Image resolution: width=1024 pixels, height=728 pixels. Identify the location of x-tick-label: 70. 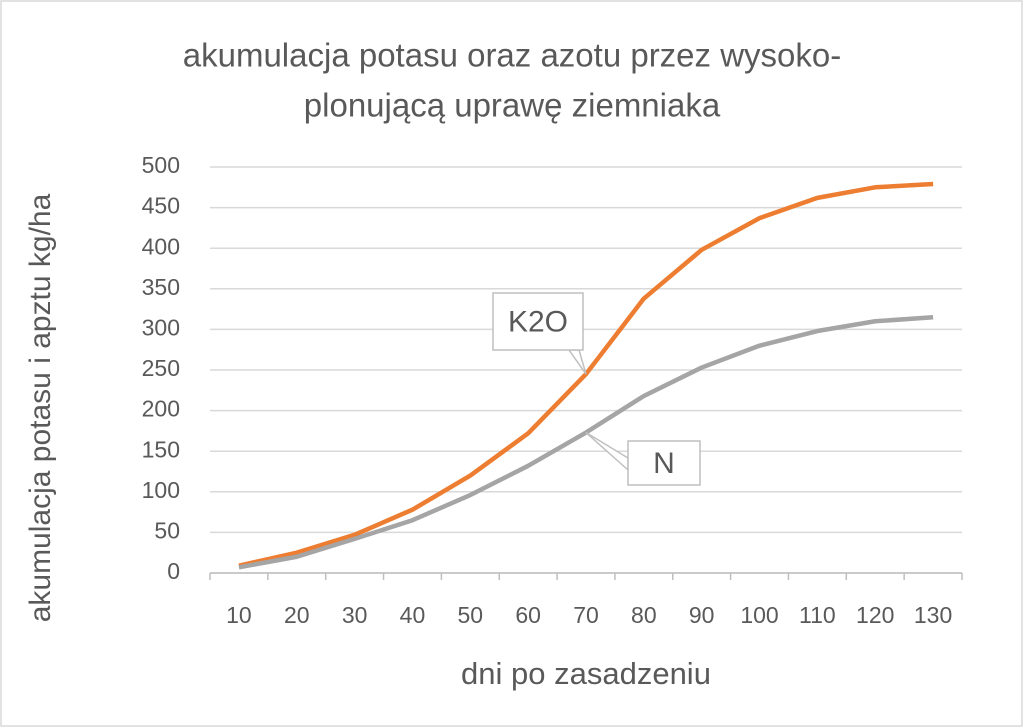
(586, 615).